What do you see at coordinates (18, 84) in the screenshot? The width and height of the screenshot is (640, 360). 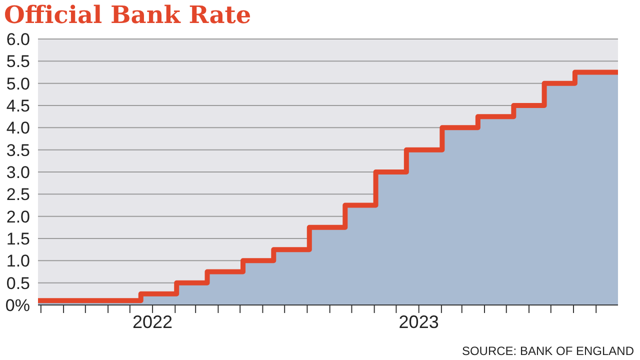 I see `y-tick-label: 5.0` at bounding box center [18, 84].